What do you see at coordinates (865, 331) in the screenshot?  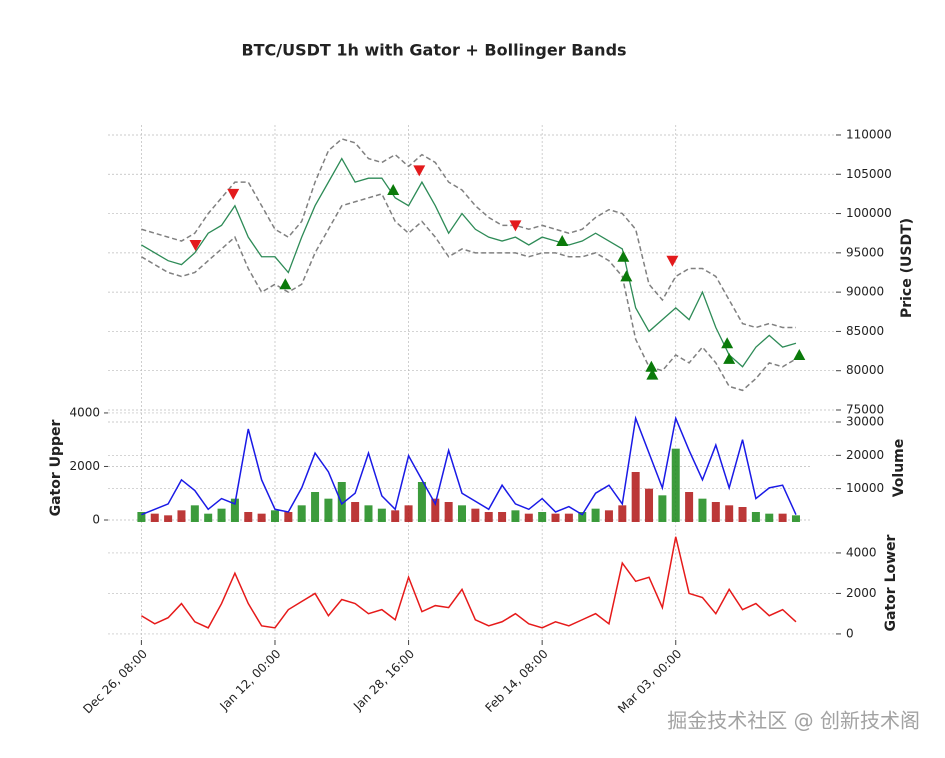 I see `y-tick-label: 85000` at bounding box center [865, 331].